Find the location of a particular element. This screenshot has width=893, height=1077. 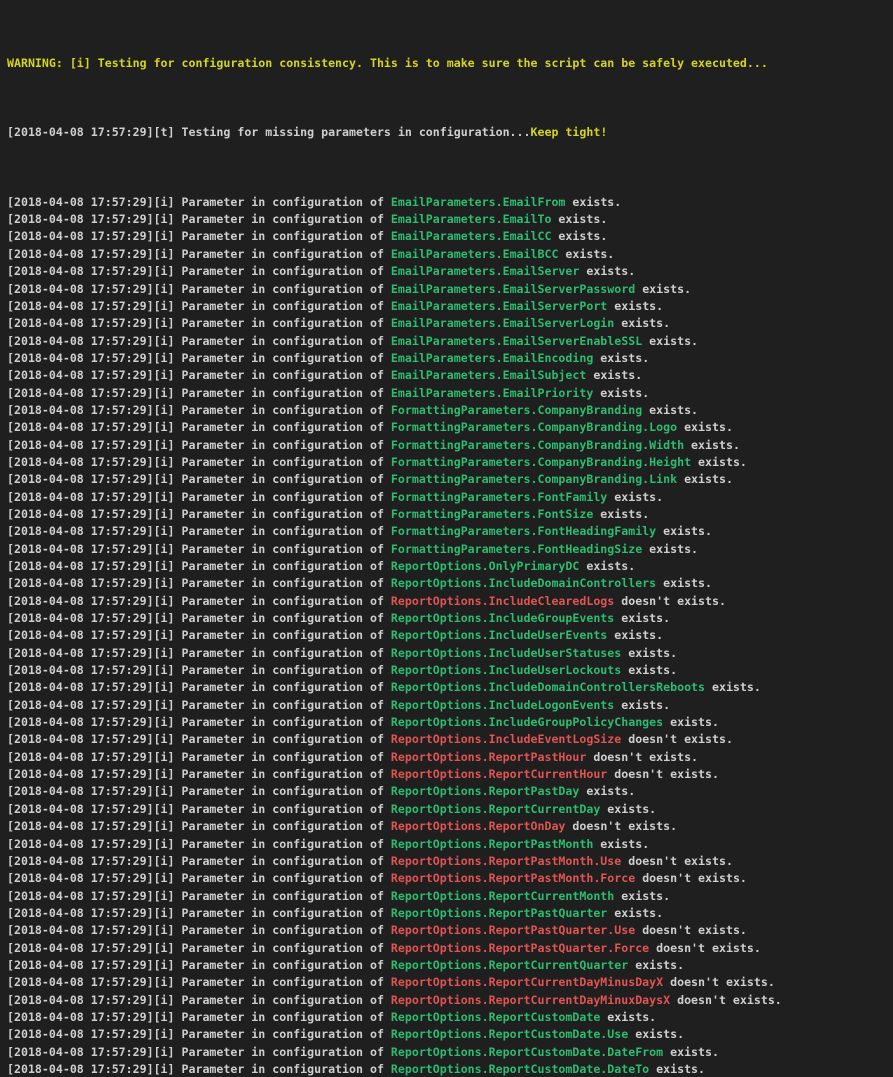

param-name: ReportOptions.ReportCurrentQuarter is located at coordinates (509, 964).